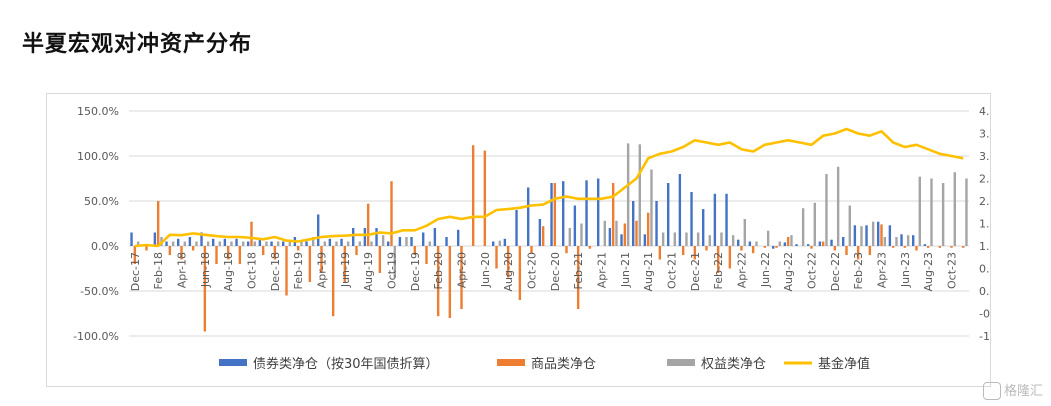  I want to click on y-right-tick-label: 0.000, so click(984, 291).